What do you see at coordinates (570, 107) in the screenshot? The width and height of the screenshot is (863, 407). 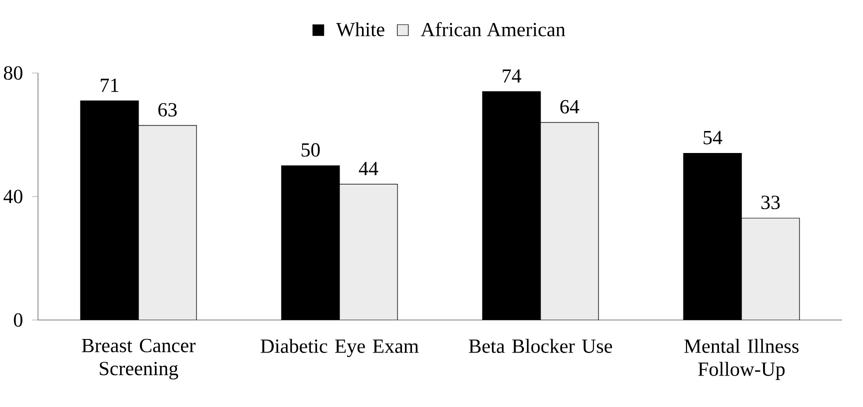 I see `data-label: 64` at bounding box center [570, 107].